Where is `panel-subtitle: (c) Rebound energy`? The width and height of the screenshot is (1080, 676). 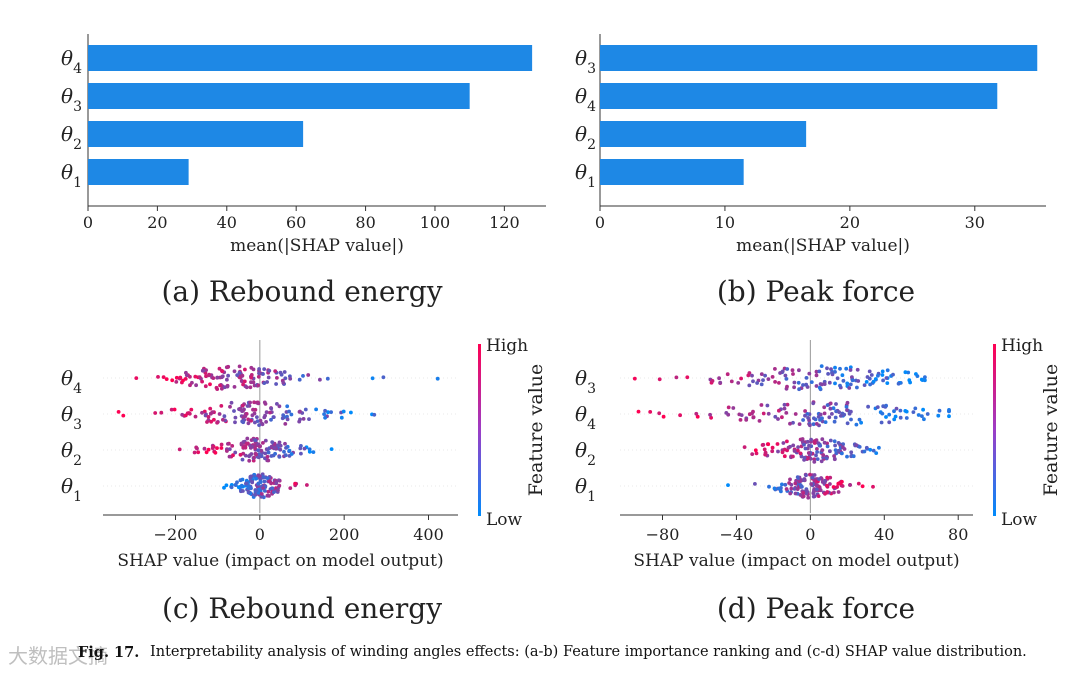 panel-subtitle: (c) Rebound energy is located at coordinates (302, 608).